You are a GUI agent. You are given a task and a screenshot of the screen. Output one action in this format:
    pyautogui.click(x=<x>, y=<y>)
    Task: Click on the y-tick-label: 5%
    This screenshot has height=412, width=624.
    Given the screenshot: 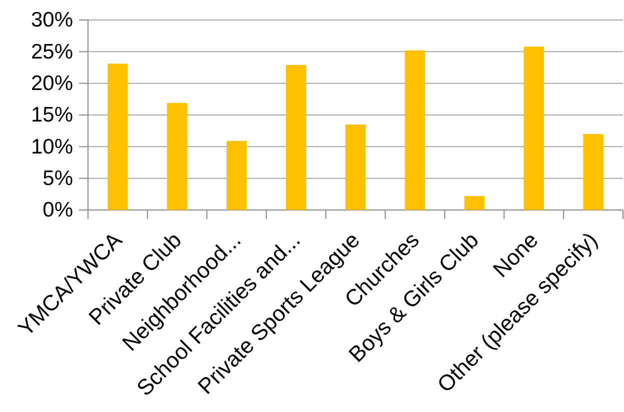 What is the action you would take?
    pyautogui.click(x=57, y=178)
    